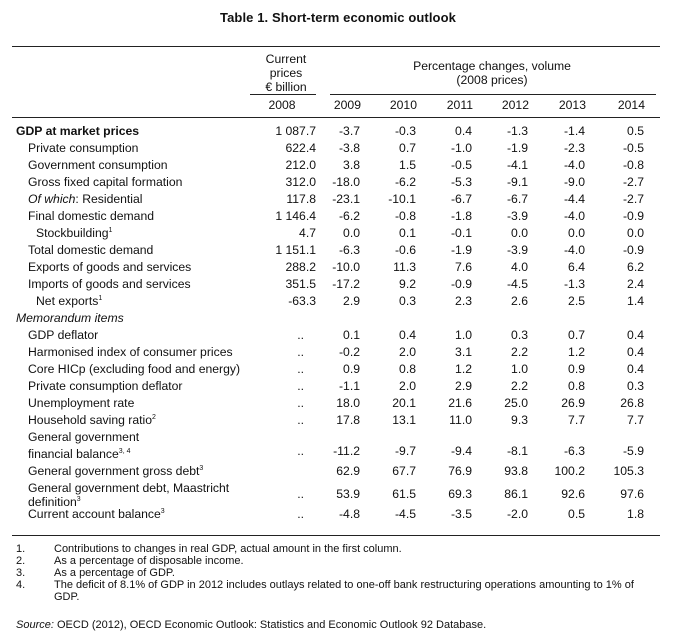  Describe the element at coordinates (635, 301) in the screenshot. I see `row-value: 1.4` at that location.